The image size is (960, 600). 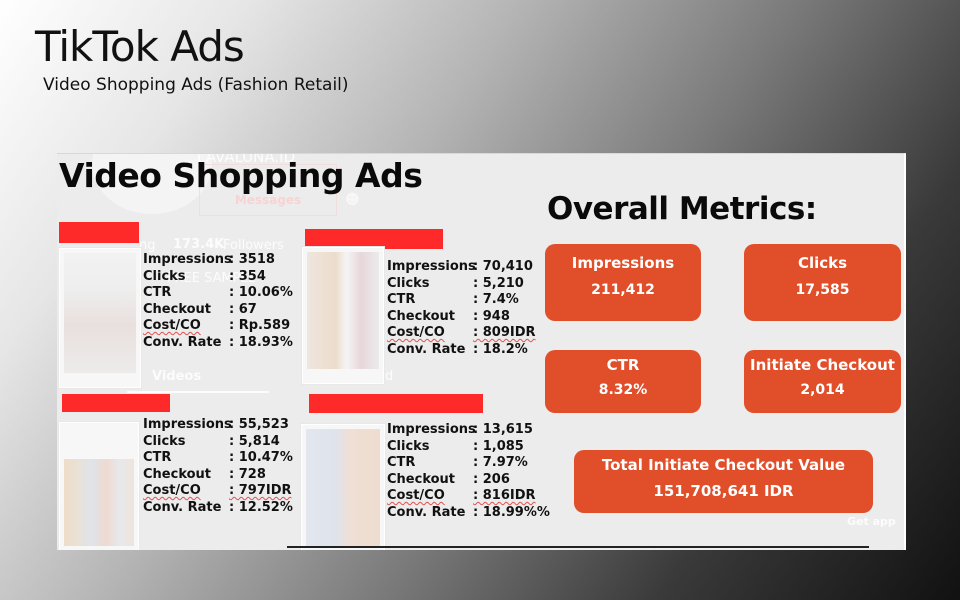 What do you see at coordinates (200, 309) in the screenshot?
I see `stat-row: Checkout: 67` at bounding box center [200, 309].